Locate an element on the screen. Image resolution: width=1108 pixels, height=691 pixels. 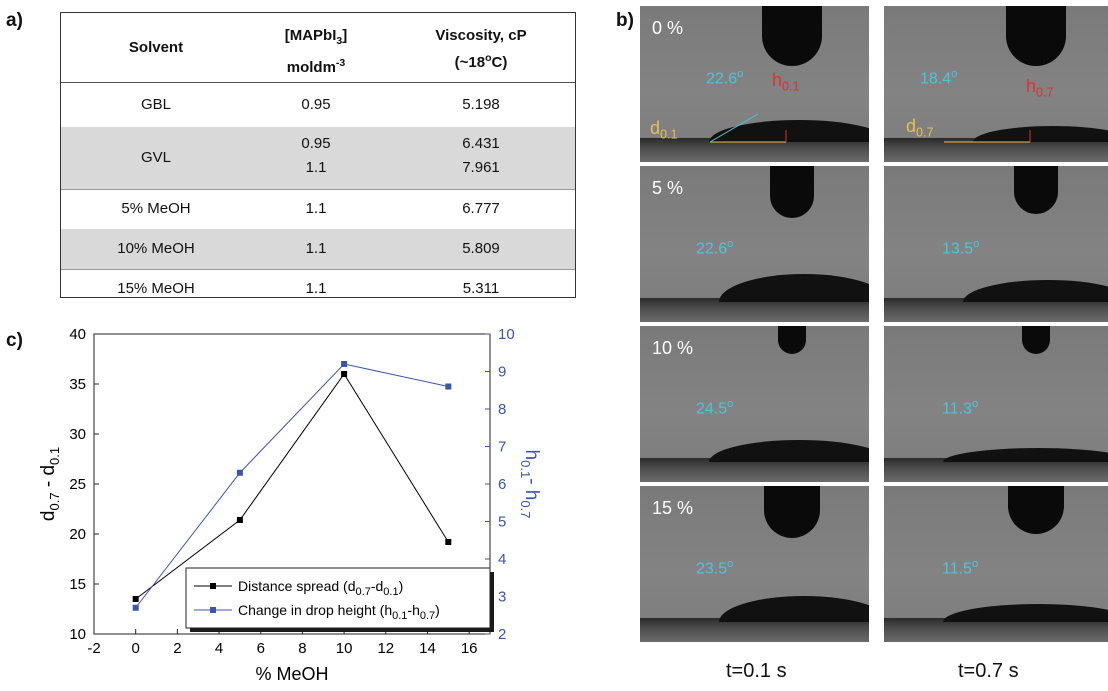
table-header-viscosity: Viscosity, cP (~18oC) is located at coordinates (481, 49).